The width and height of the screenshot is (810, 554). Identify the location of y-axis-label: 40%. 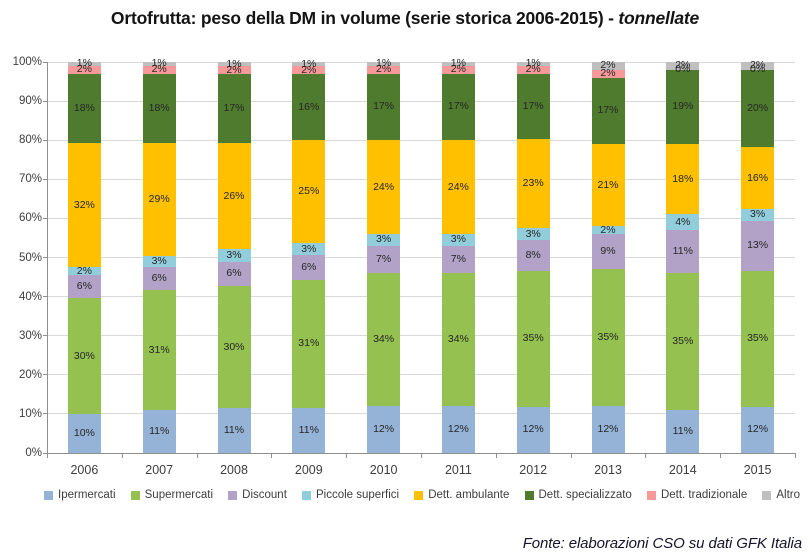
(30, 296).